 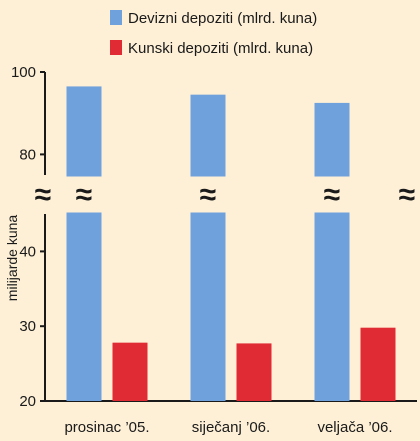 I want to click on legend-swatch-devizni, so click(x=116, y=17).